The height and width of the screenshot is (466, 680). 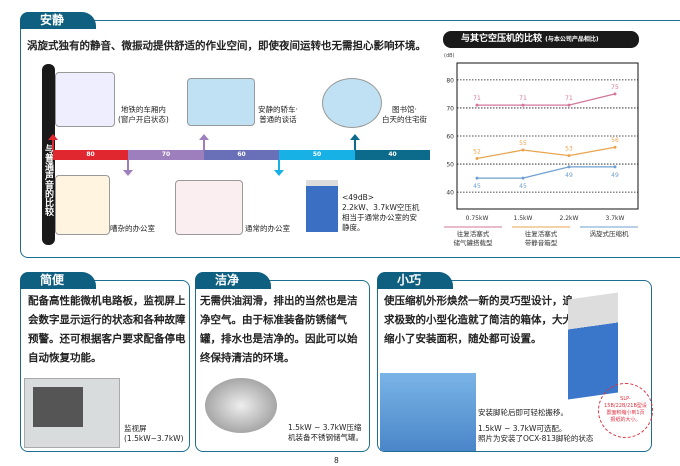 What do you see at coordinates (569, 218) in the screenshot?
I see `x-tick-label: 2.2kW` at bounding box center [569, 218].